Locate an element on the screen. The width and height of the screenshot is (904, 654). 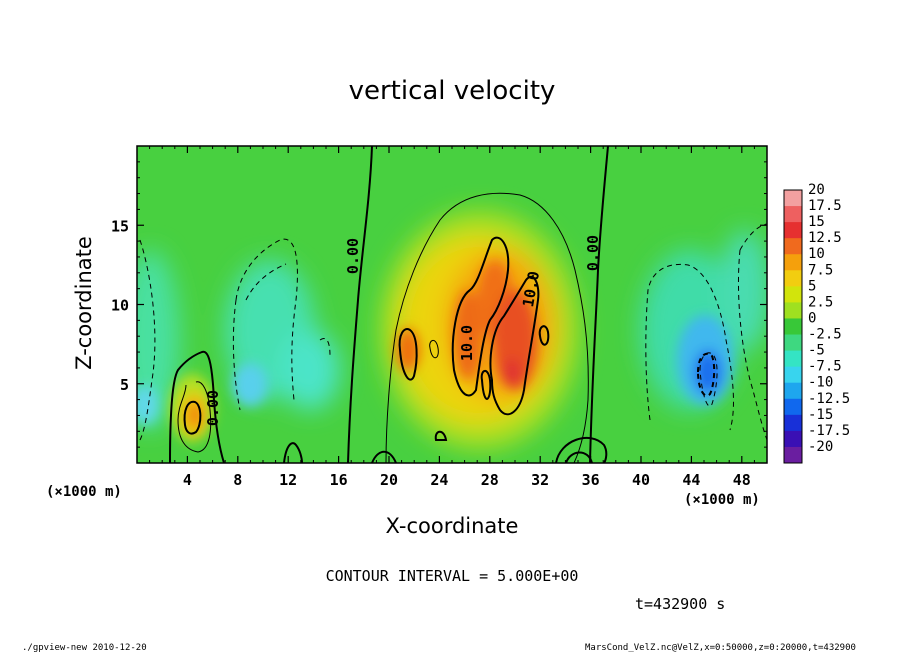
x-unit-label-right: (×1000 m) is located at coordinates (722, 500).